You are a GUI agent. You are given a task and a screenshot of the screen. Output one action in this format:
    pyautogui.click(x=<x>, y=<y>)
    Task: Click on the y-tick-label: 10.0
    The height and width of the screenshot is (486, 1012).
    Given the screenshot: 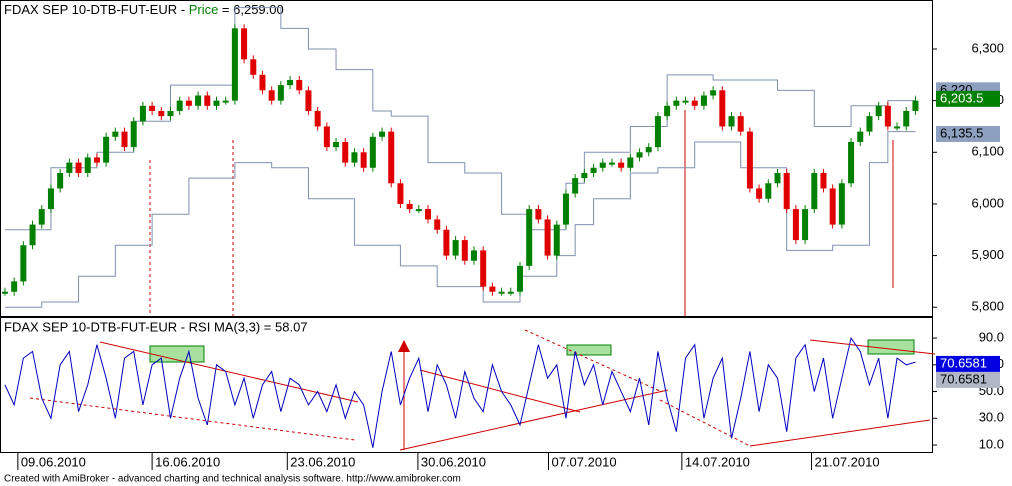 What is the action you would take?
    pyautogui.click(x=991, y=443)
    